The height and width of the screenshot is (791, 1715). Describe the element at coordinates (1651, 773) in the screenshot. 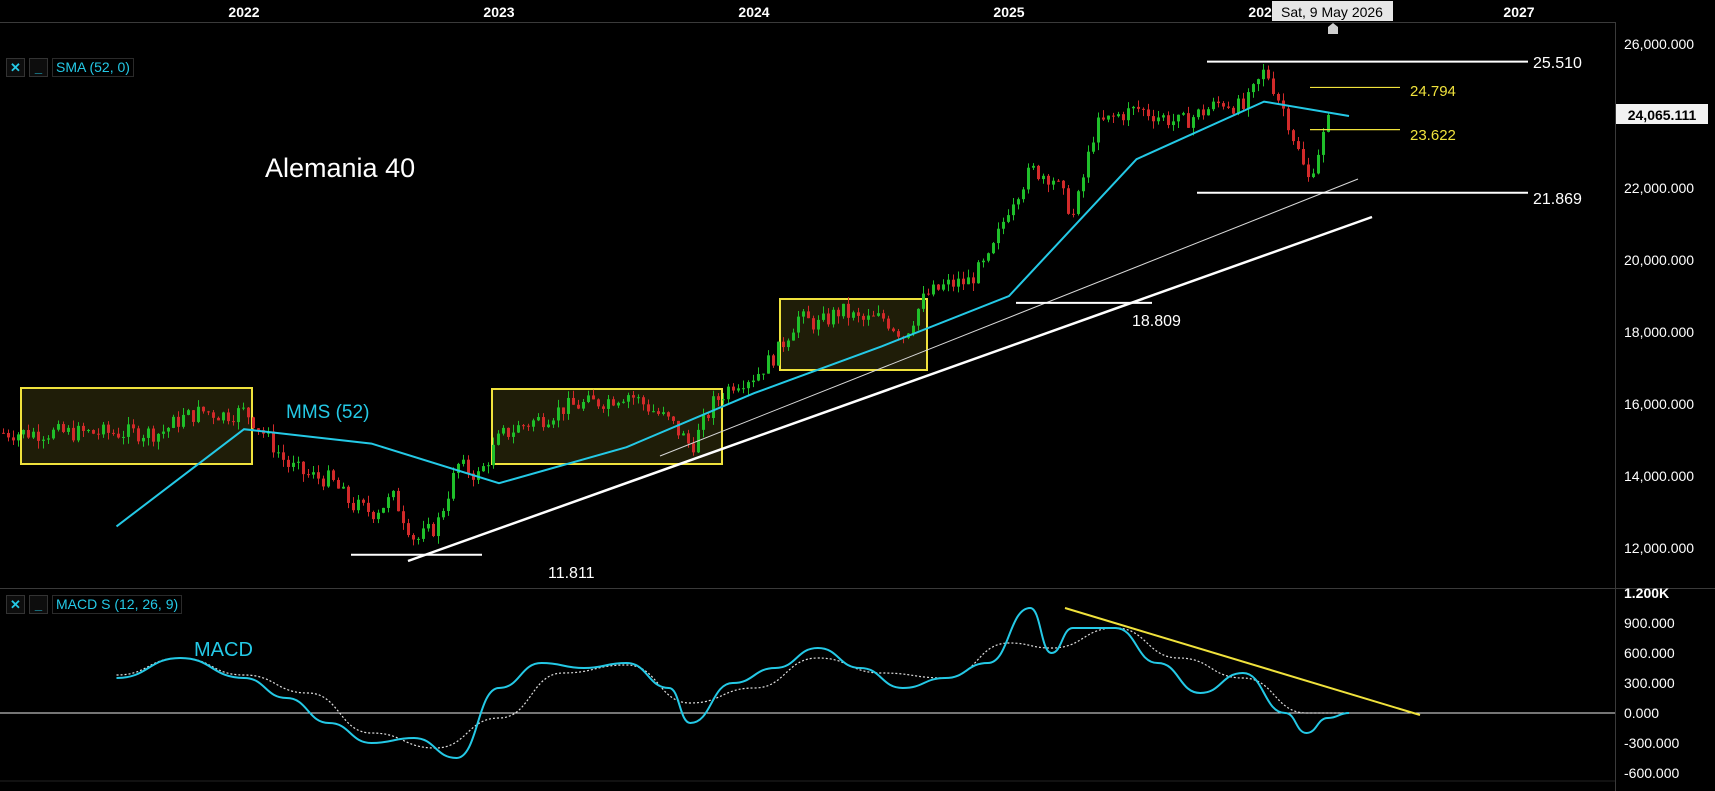

I see `macd-tick-label: -600.000` at that location.